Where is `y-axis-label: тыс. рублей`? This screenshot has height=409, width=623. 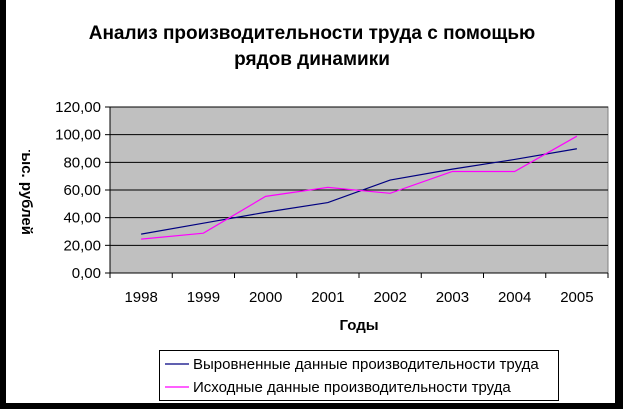
y-axis-label: тыс. рублей is located at coordinates (26, 190).